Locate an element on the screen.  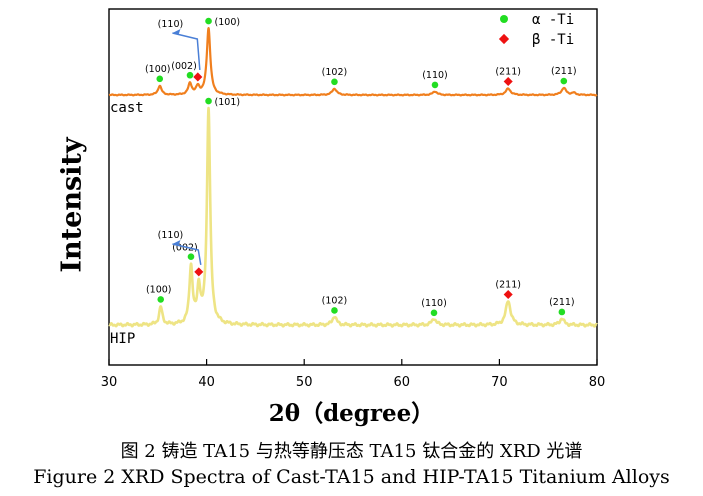
peak-label-cast-0: (100) is located at coordinates (158, 69).